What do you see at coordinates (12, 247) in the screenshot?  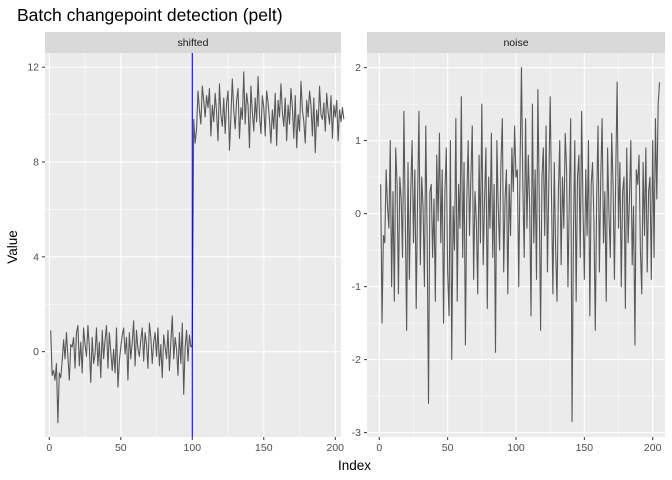 I see `y-axis-title: Value` at bounding box center [12, 247].